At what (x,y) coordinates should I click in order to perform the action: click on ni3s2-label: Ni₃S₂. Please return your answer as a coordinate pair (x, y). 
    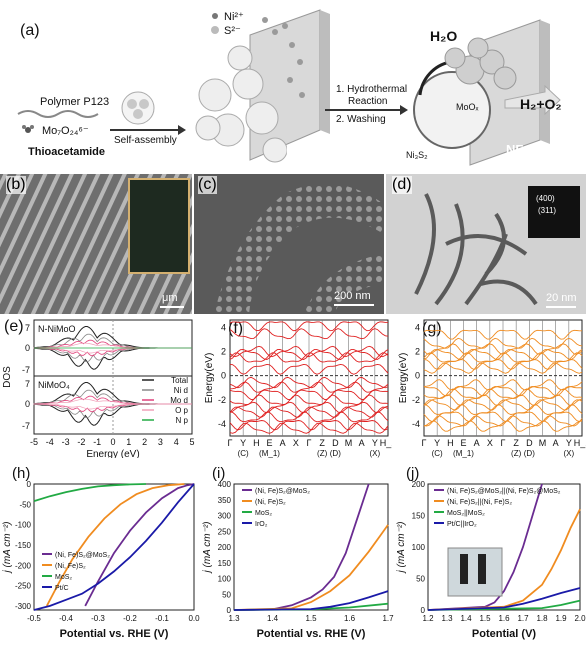
    Looking at the image, I should click on (417, 155).